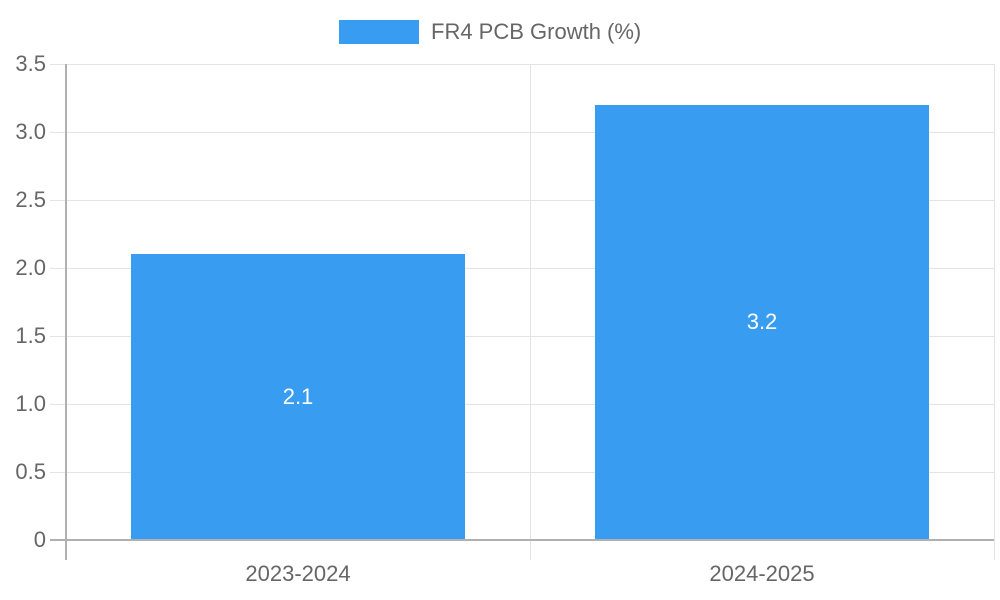 This screenshot has height=600, width=1000. Describe the element at coordinates (536, 31) in the screenshot. I see `legend-label: FR4 PCB Growth (%)` at that location.